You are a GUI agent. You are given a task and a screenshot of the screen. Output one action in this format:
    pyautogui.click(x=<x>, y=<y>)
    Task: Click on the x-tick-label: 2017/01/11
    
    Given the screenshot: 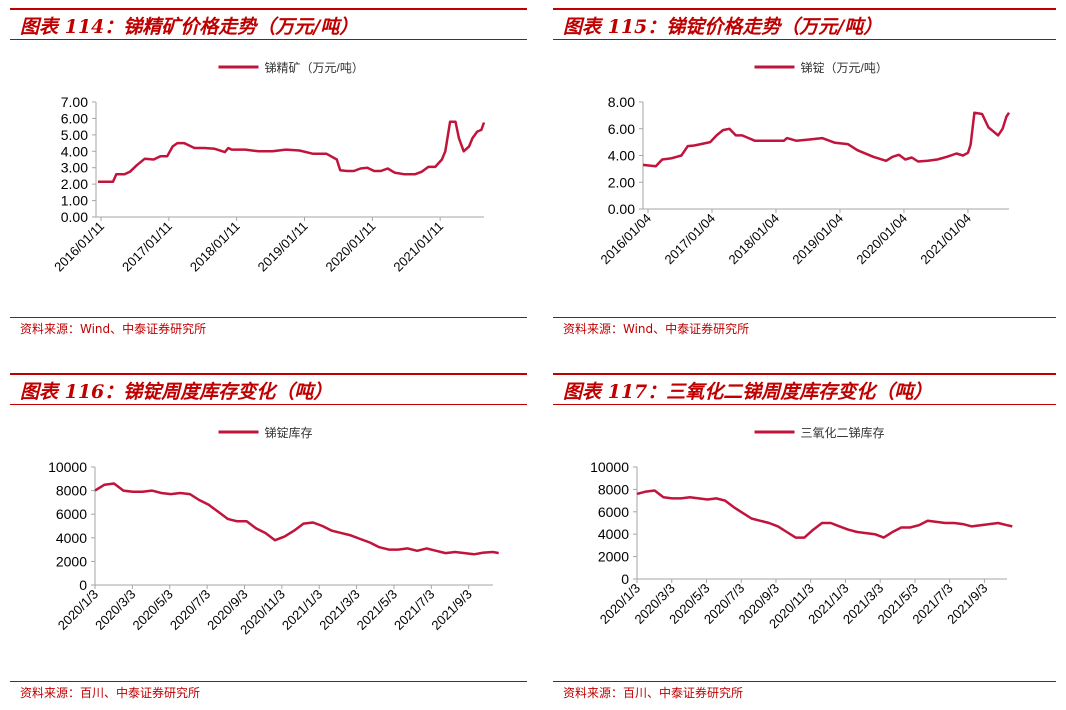 What is the action you would take?
    pyautogui.click(x=147, y=247)
    